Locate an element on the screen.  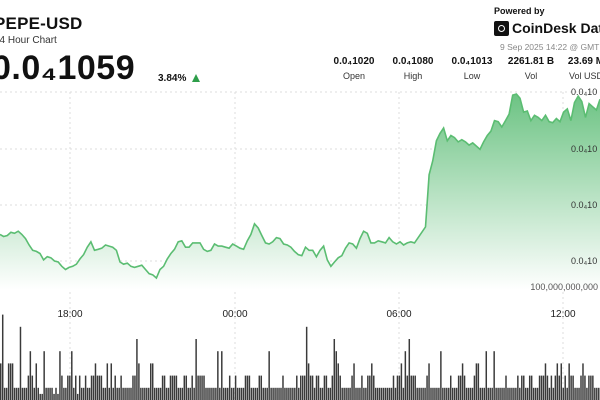
stat-label: Vol is located at coordinates (531, 76).